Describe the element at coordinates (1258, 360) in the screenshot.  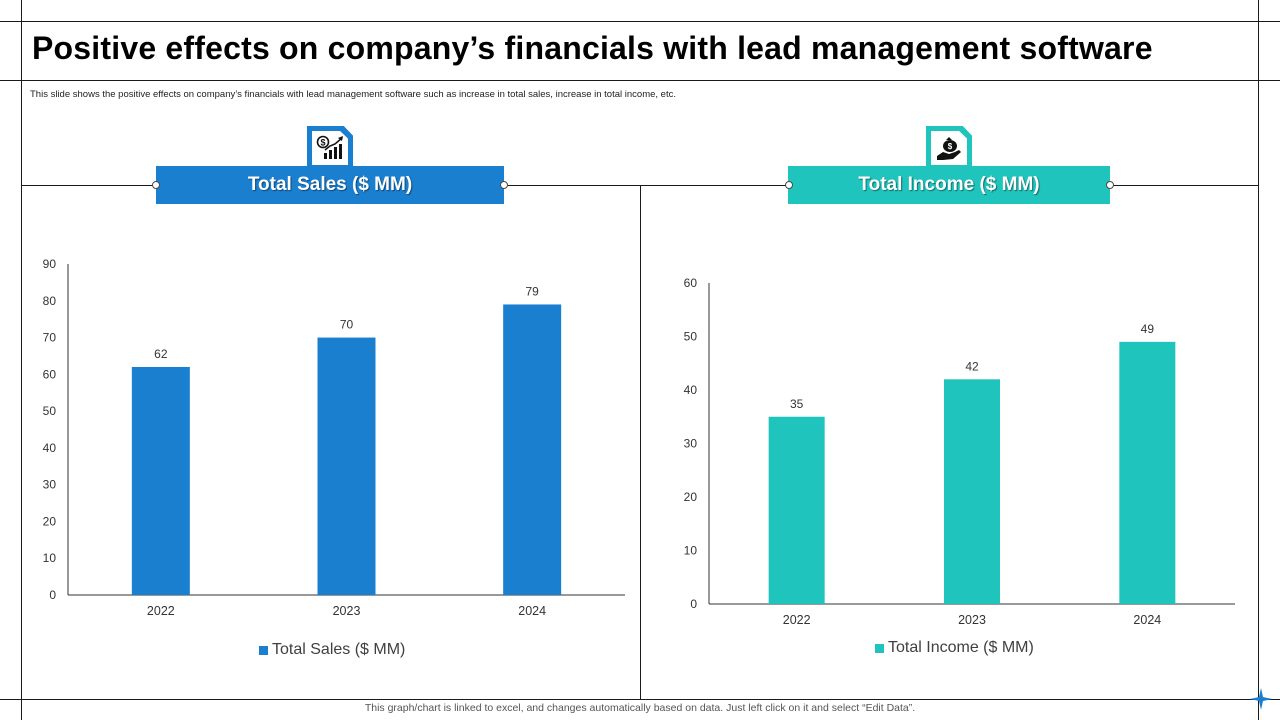
I see `frame-right-line` at that location.